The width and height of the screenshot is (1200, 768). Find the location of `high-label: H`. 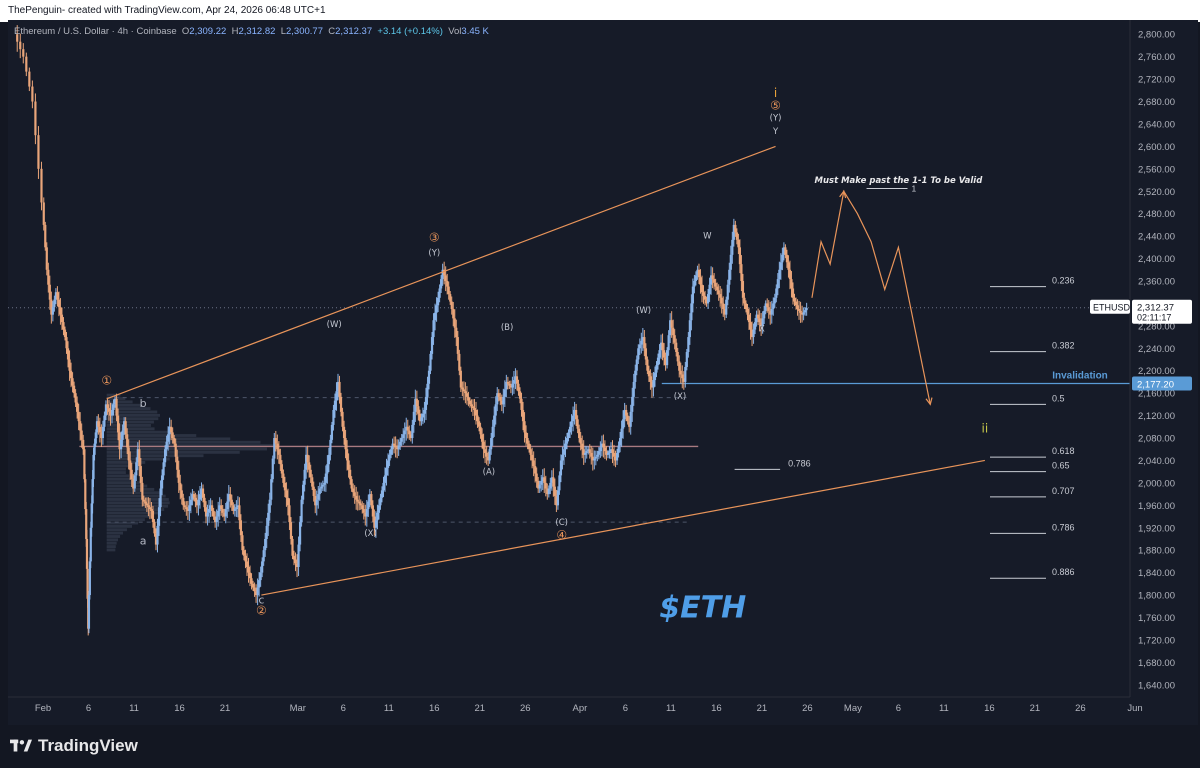

high-label: H is located at coordinates (235, 31).